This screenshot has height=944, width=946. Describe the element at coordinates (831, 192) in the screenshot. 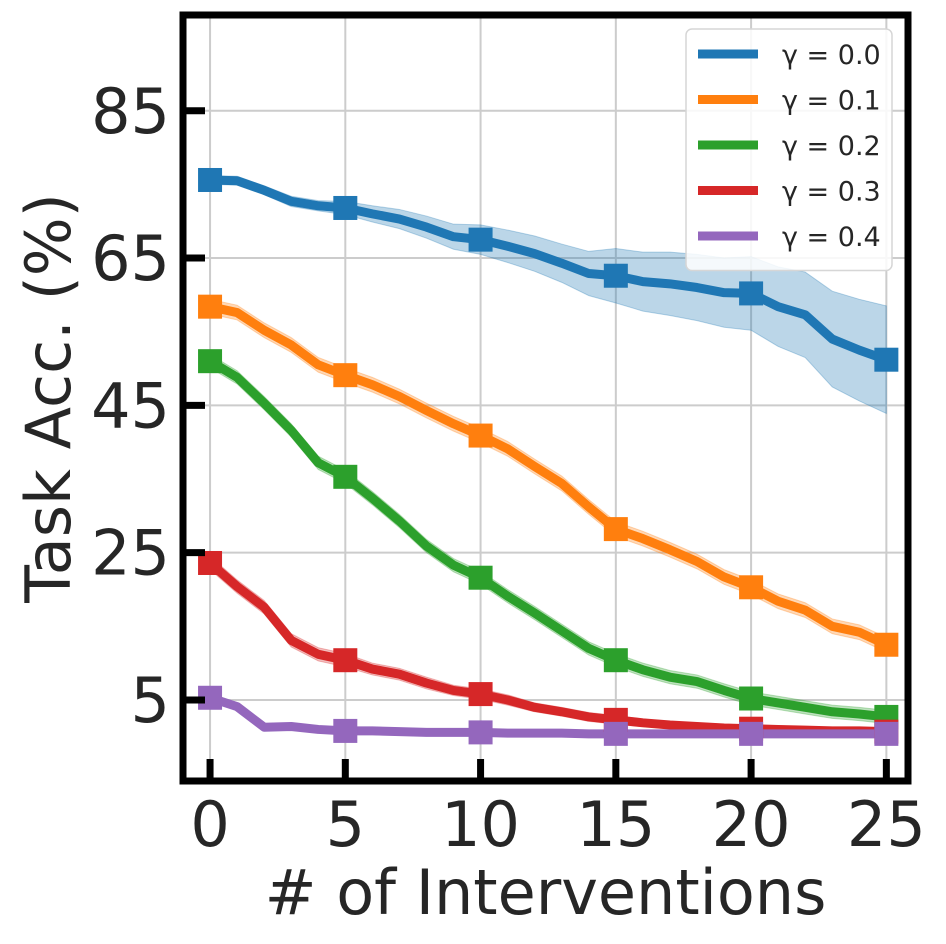

I see `legend-label: γ = 0.3` at that location.